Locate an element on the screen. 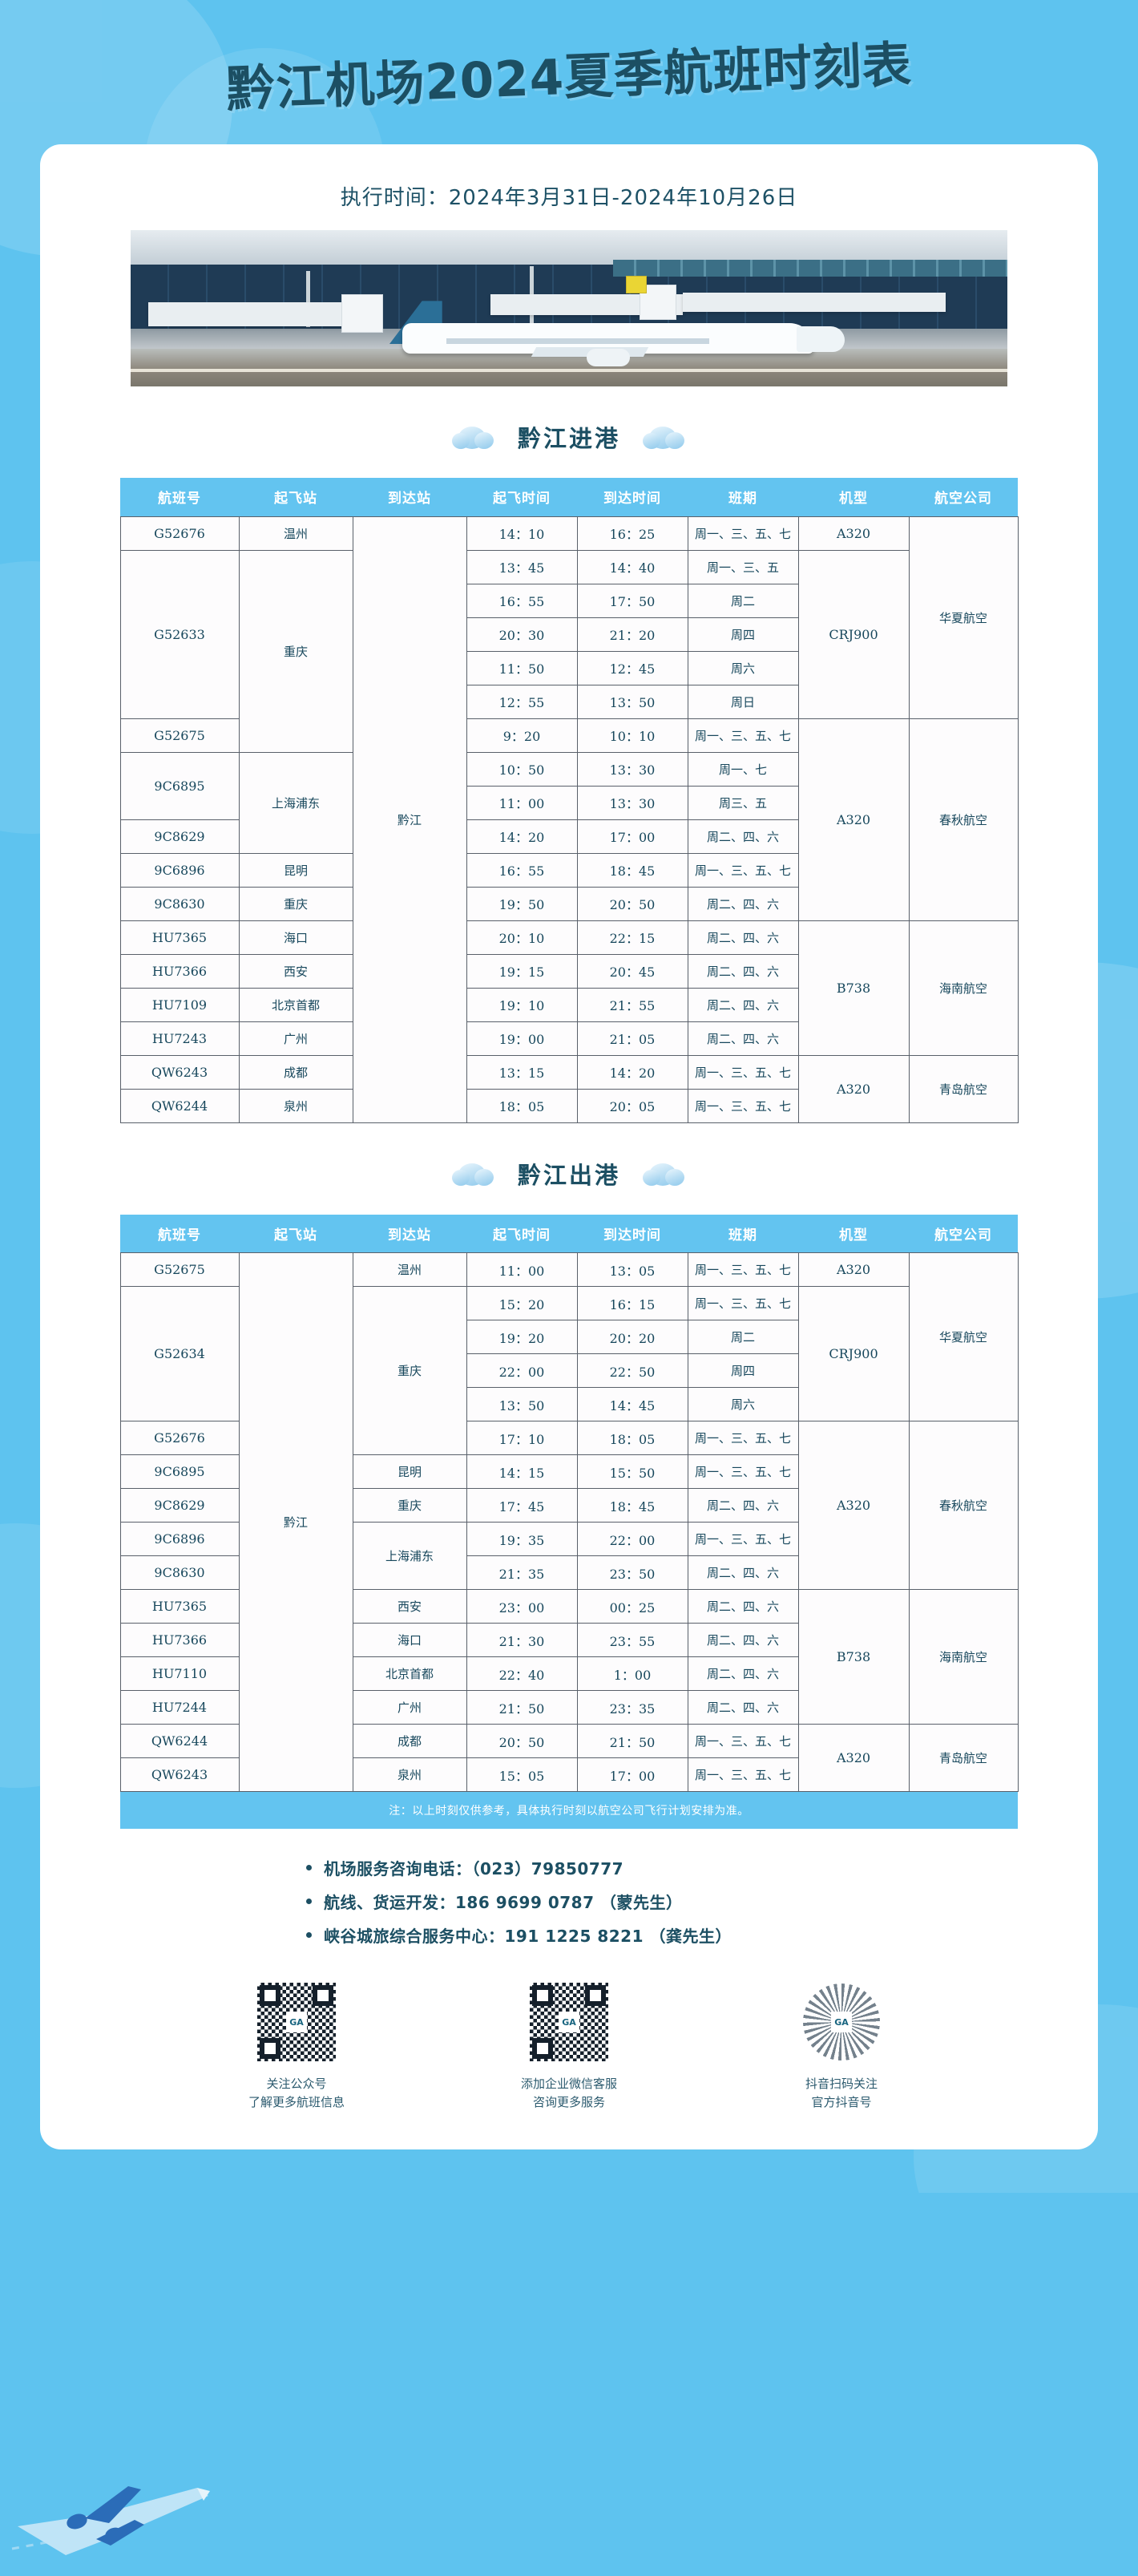 The height and width of the screenshot is (2576, 1138). table-row: HU7365 西安 23：00 00：25 周二、四、六 B738 海南航空 is located at coordinates (569, 1657).